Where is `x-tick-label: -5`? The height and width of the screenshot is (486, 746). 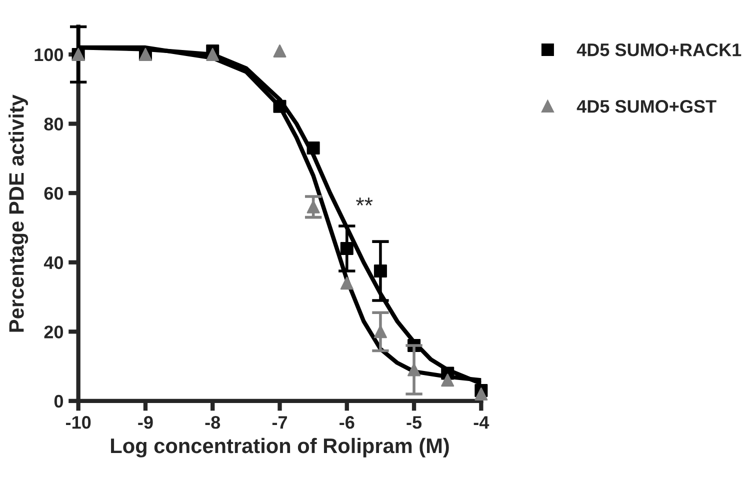
x-tick-label: -5 is located at coordinates (414, 422).